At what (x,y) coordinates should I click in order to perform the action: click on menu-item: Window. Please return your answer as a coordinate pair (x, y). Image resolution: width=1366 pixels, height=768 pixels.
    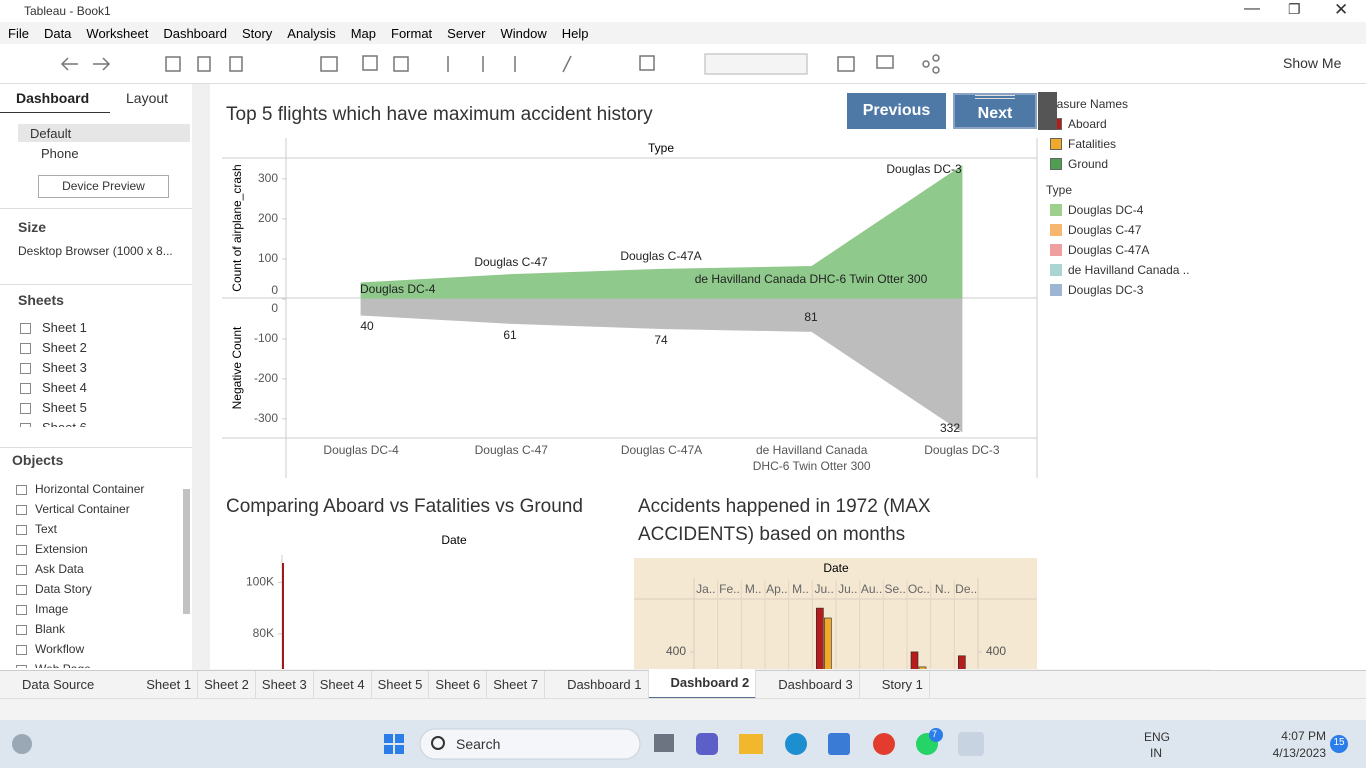
    Looking at the image, I should click on (523, 33).